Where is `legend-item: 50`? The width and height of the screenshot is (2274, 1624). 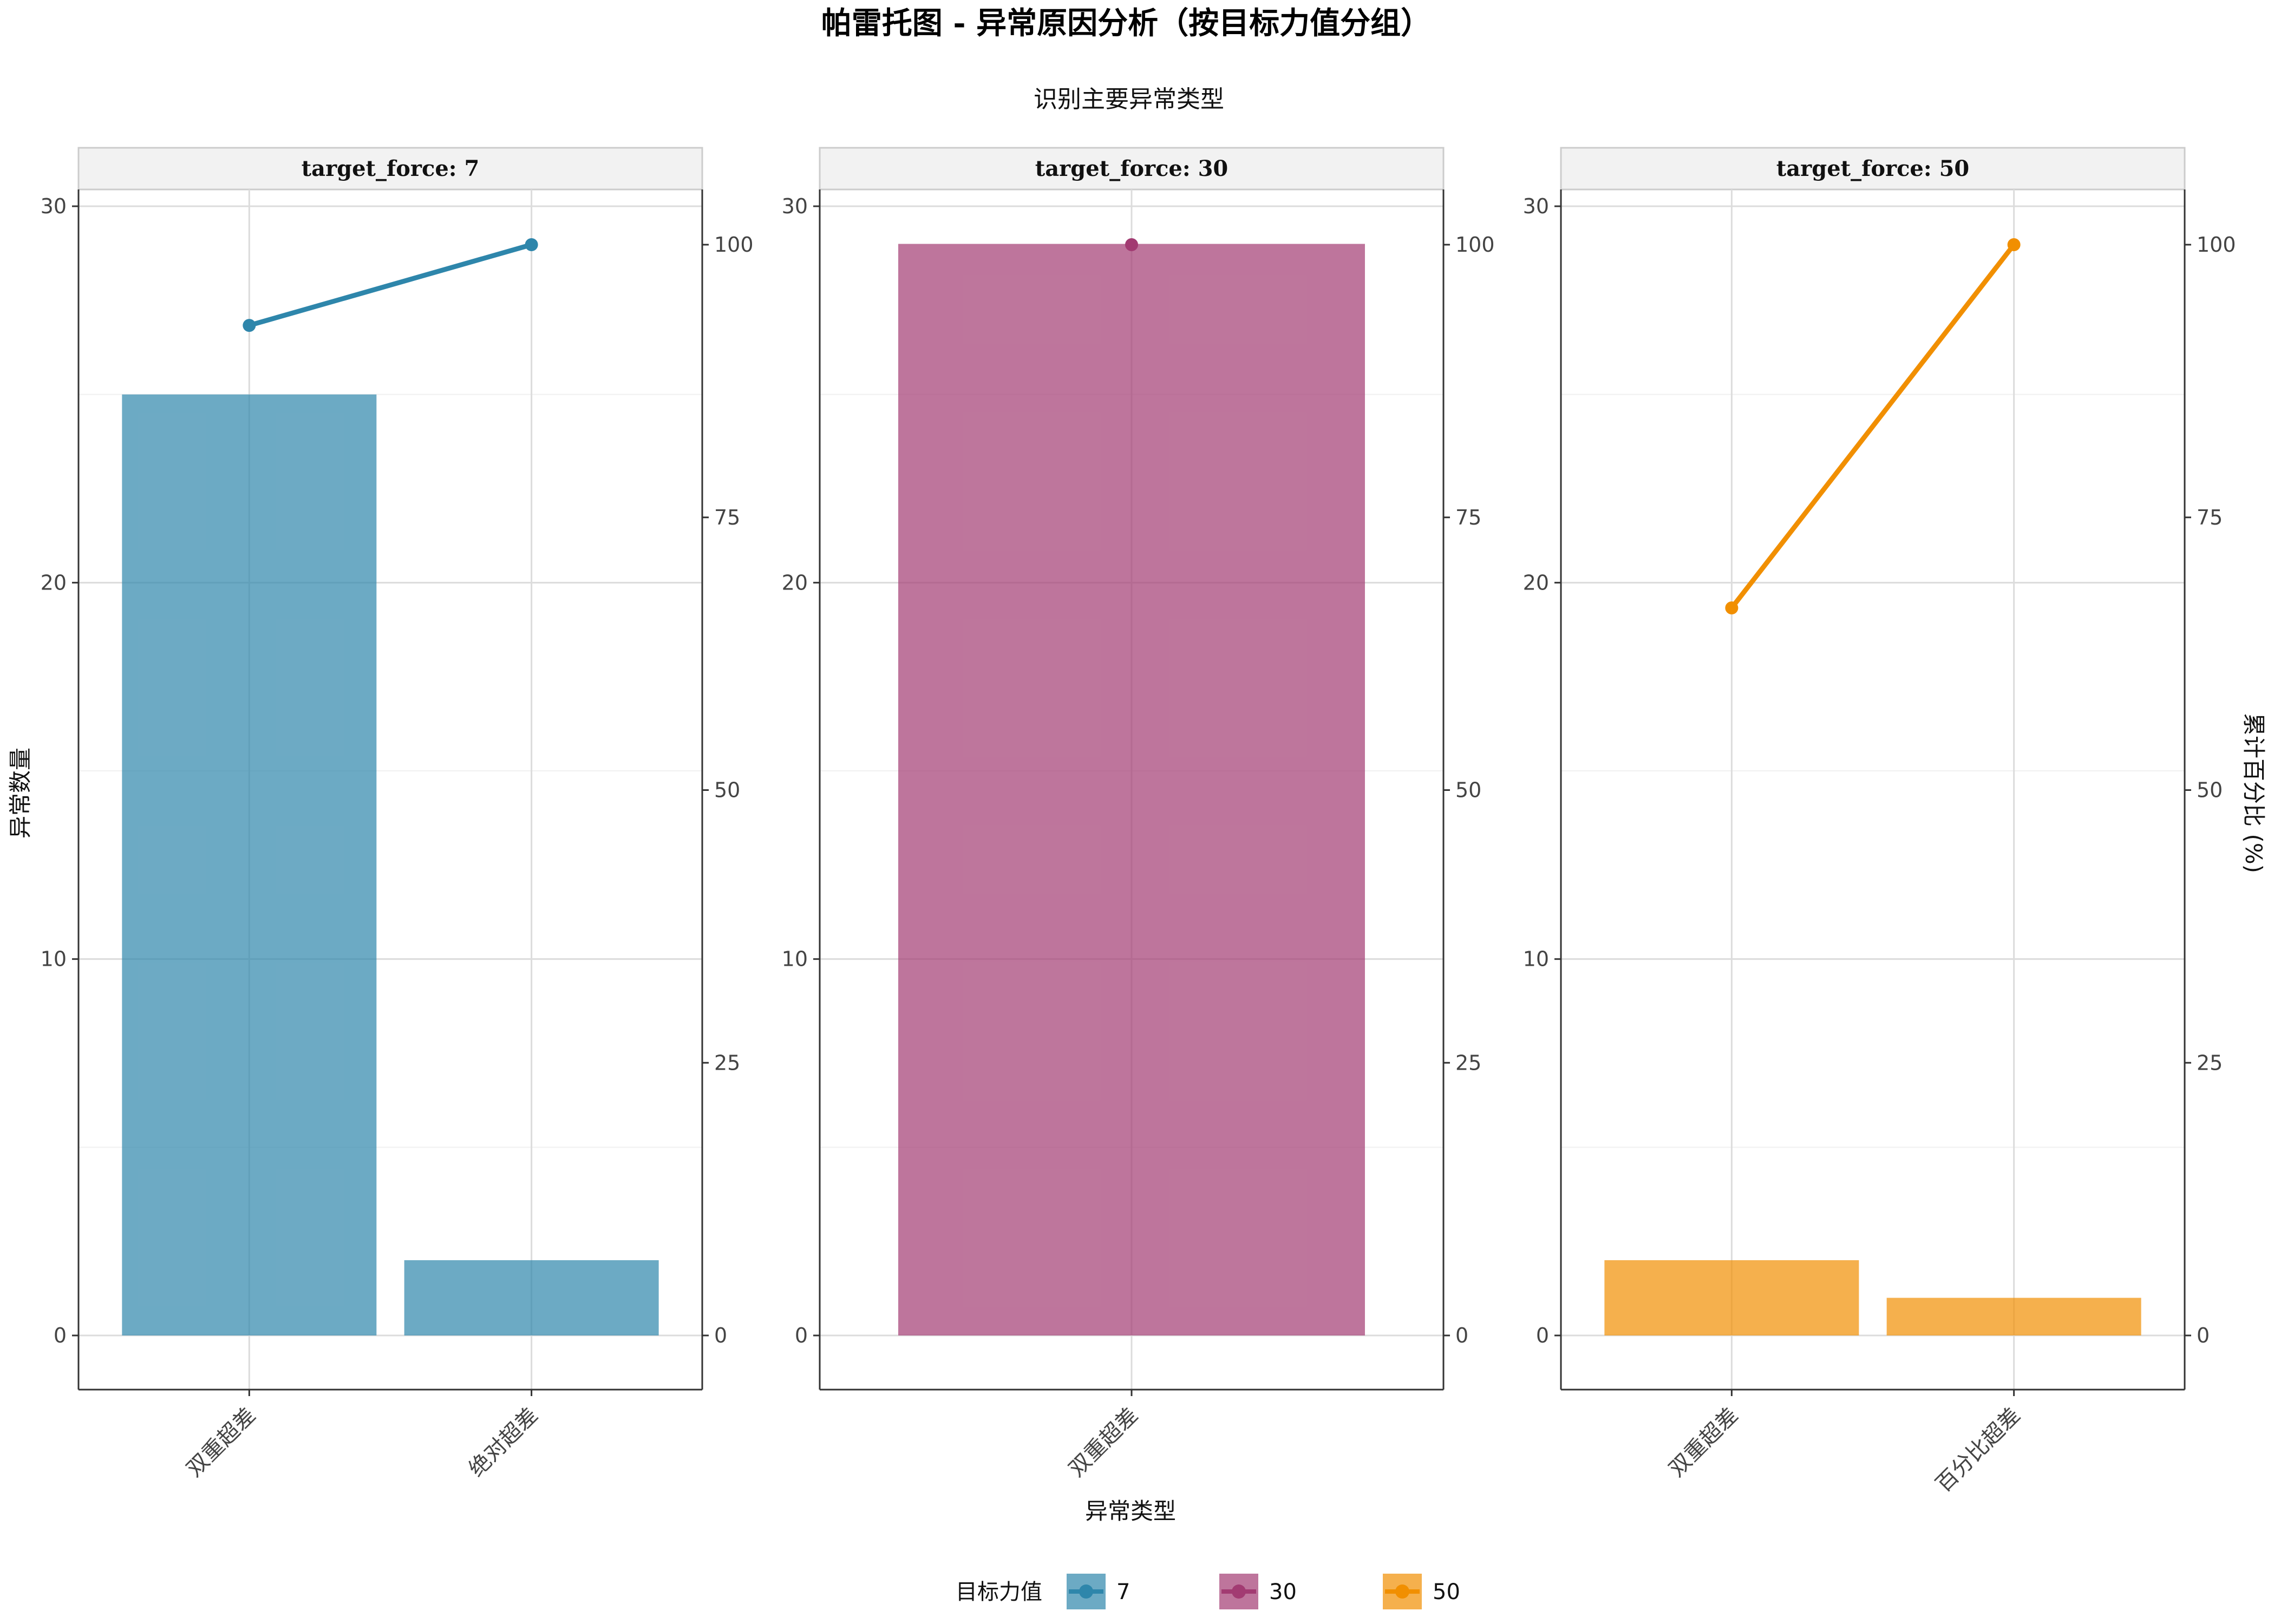
legend-item: 50 is located at coordinates (1422, 1591).